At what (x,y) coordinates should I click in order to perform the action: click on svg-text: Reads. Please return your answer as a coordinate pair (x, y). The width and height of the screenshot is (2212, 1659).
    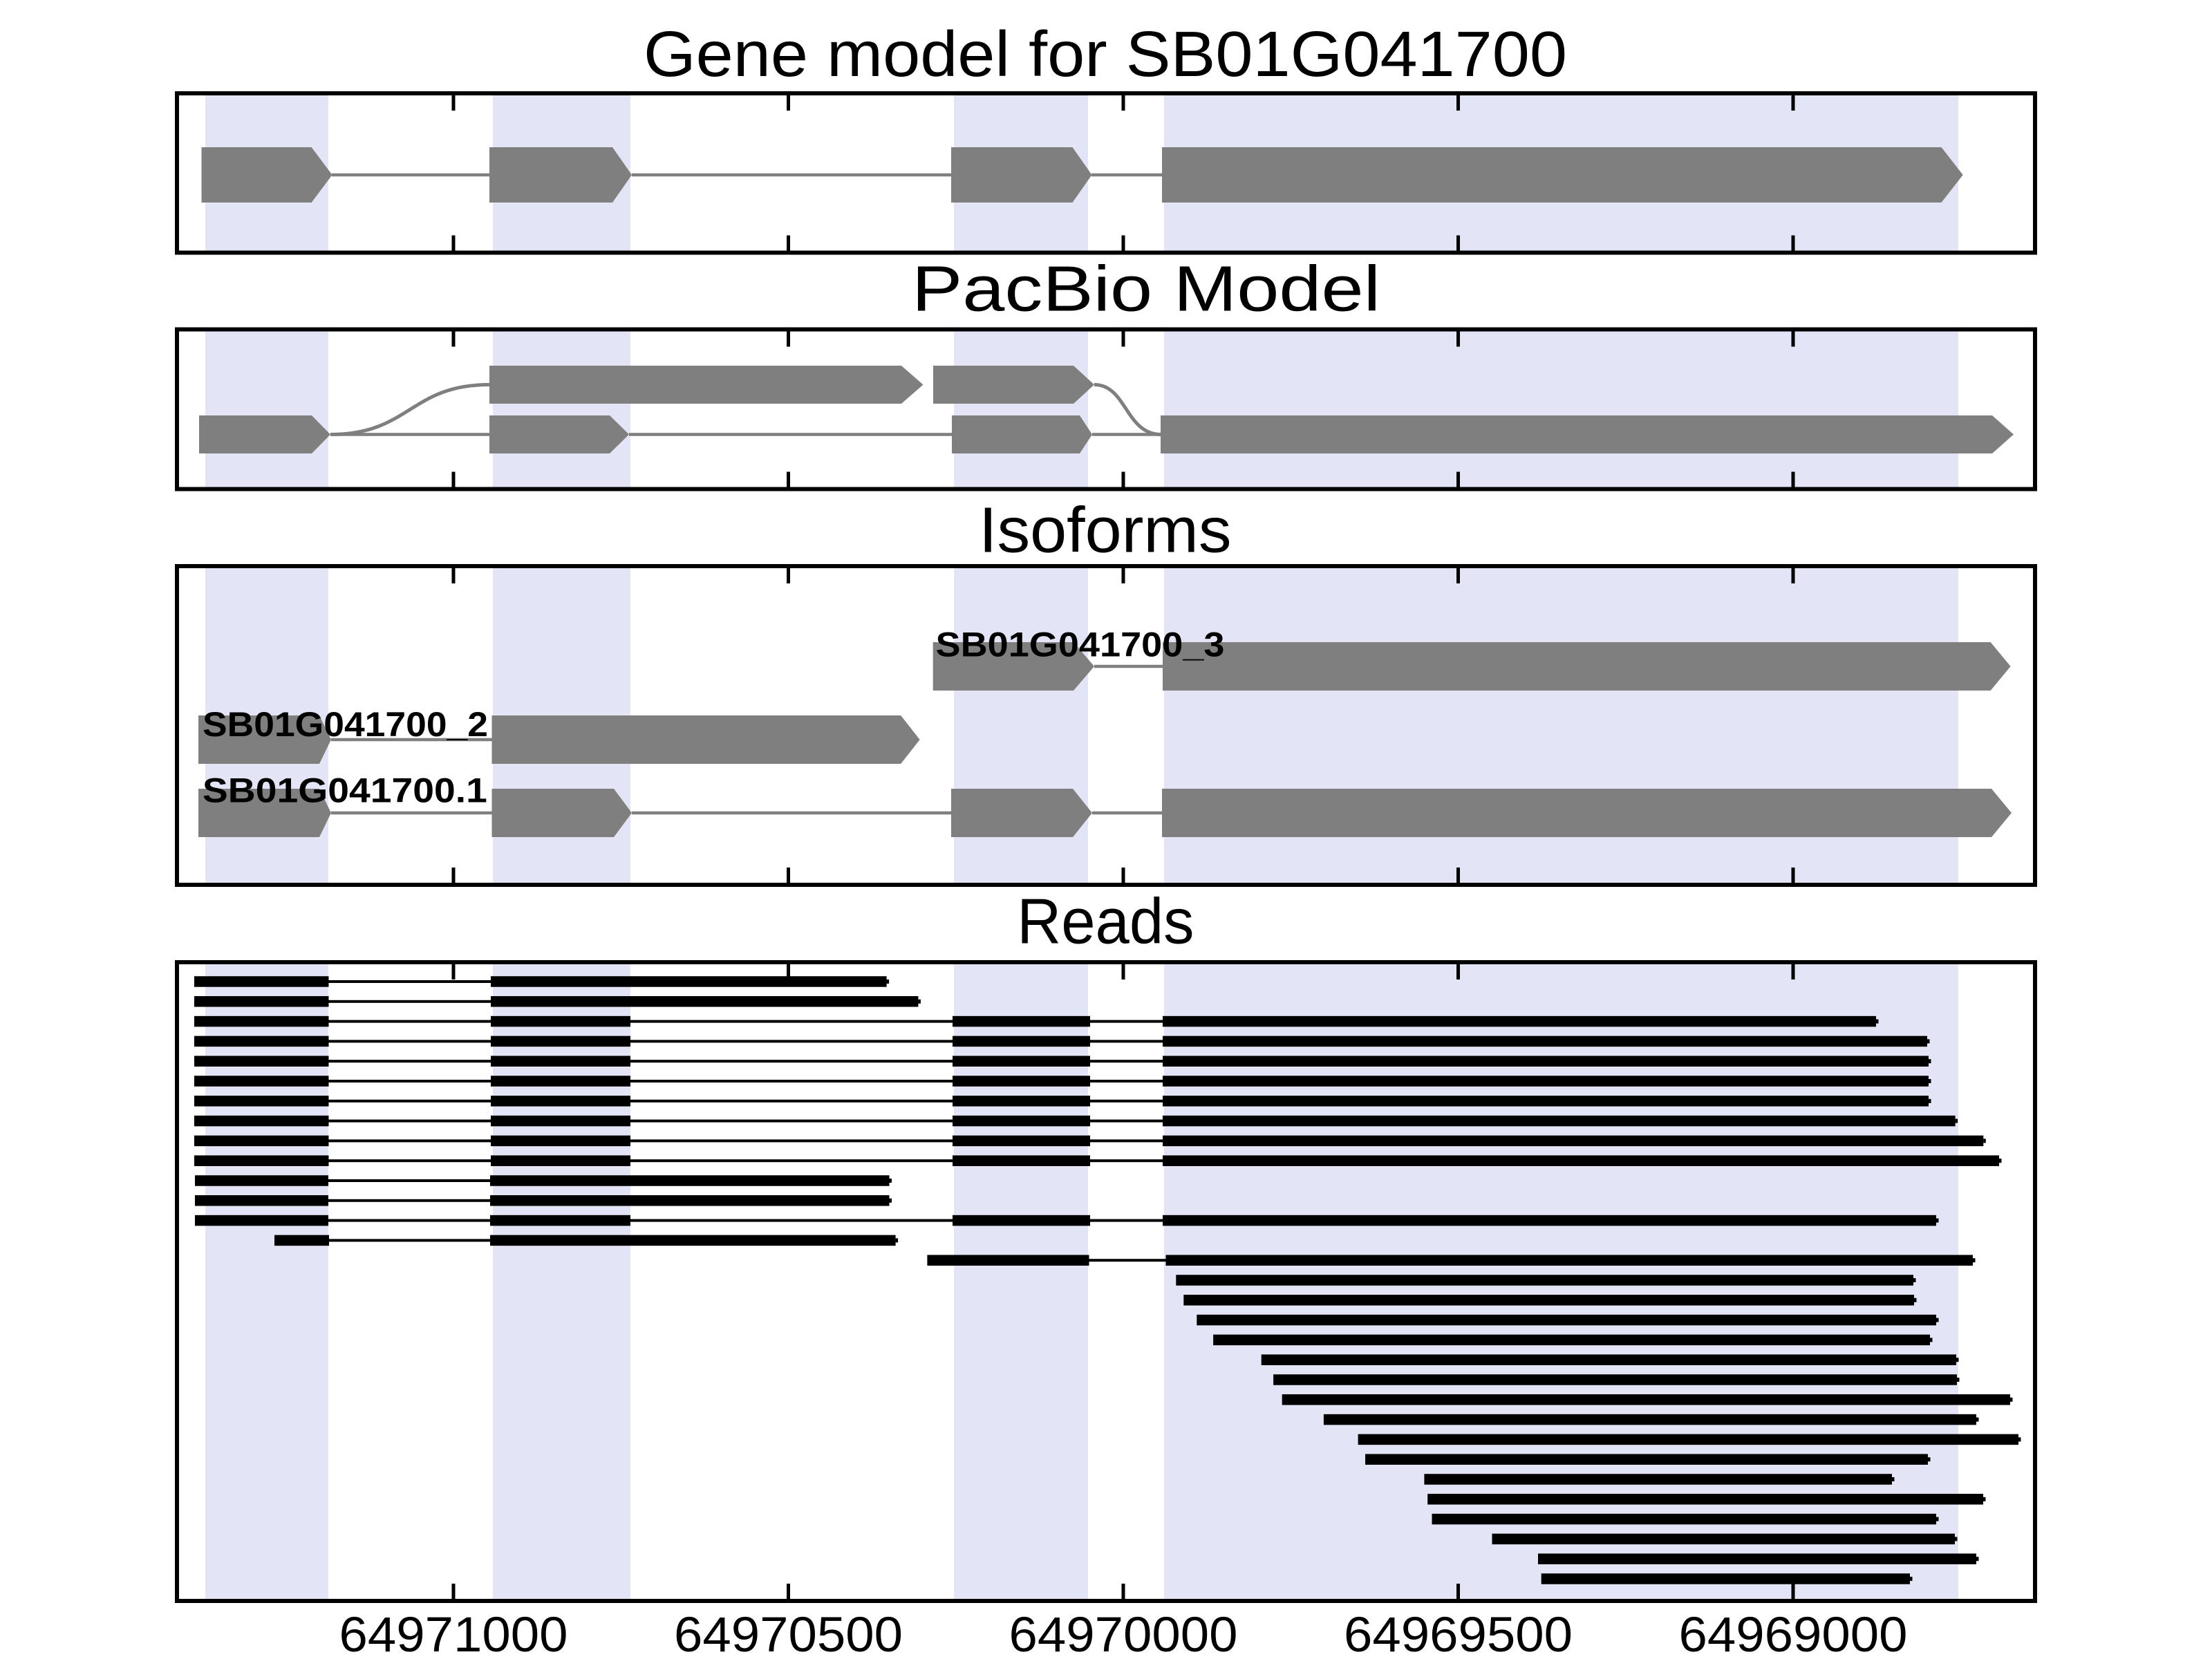
    Looking at the image, I should click on (1105, 921).